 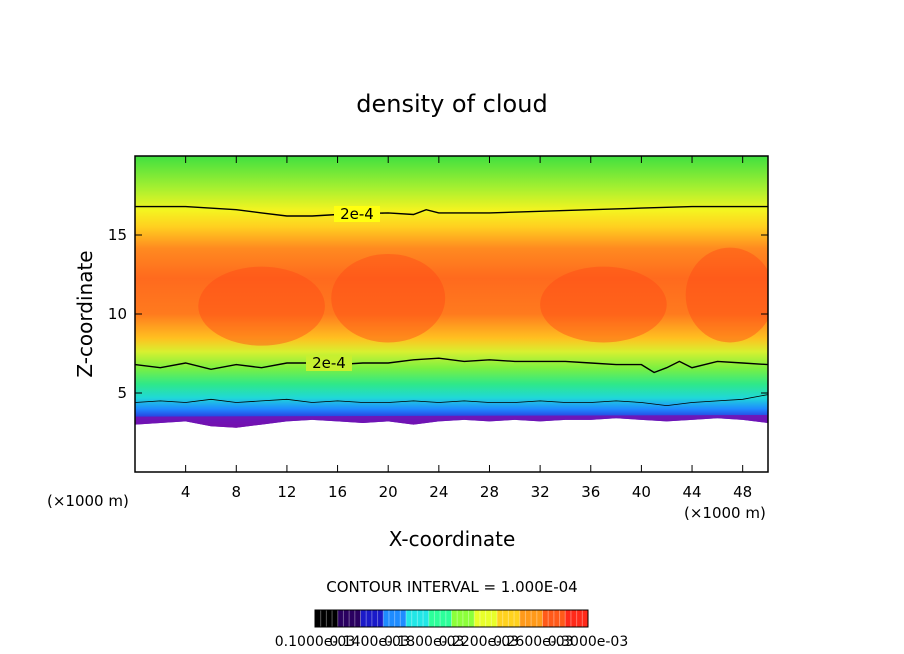 I want to click on x-tick-label: 40, so click(x=641, y=492).